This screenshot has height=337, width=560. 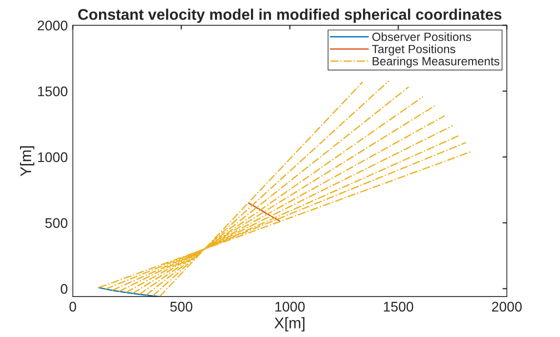 What do you see at coordinates (72, 307) in the screenshot?
I see `x-tick-label: 0` at bounding box center [72, 307].